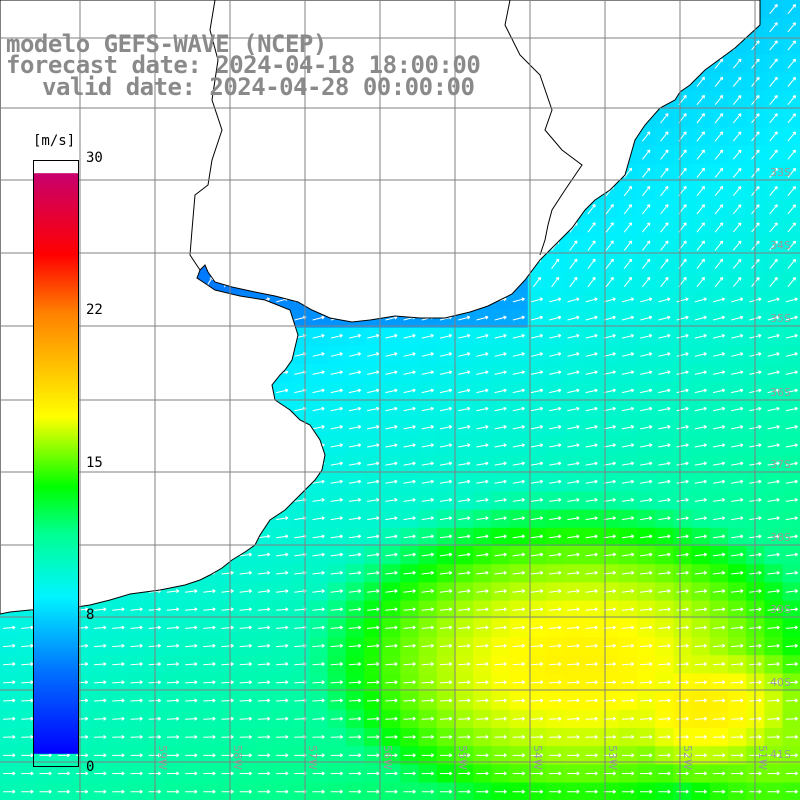 The width and height of the screenshot is (800, 800). What do you see at coordinates (258, 87) in the screenshot?
I see `valid-date: valid date: 2024-04-28 00:00:00` at bounding box center [258, 87].